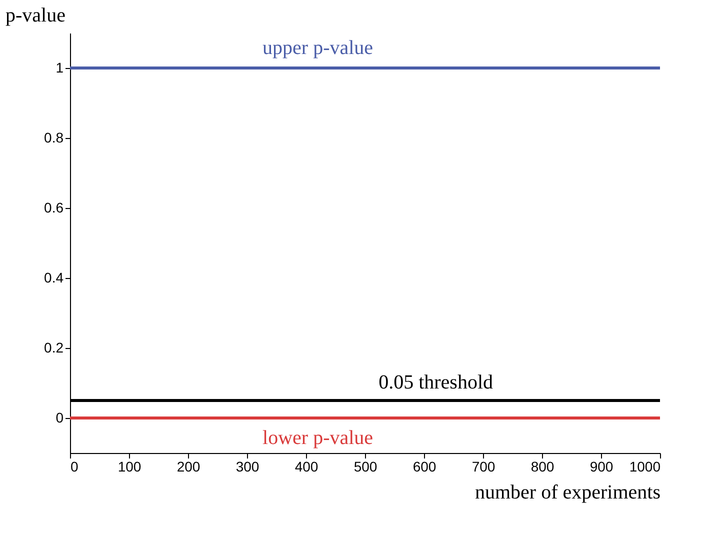 This screenshot has height=537, width=706. Describe the element at coordinates (54, 138) in the screenshot. I see `y-tick-label: 0.8` at that location.